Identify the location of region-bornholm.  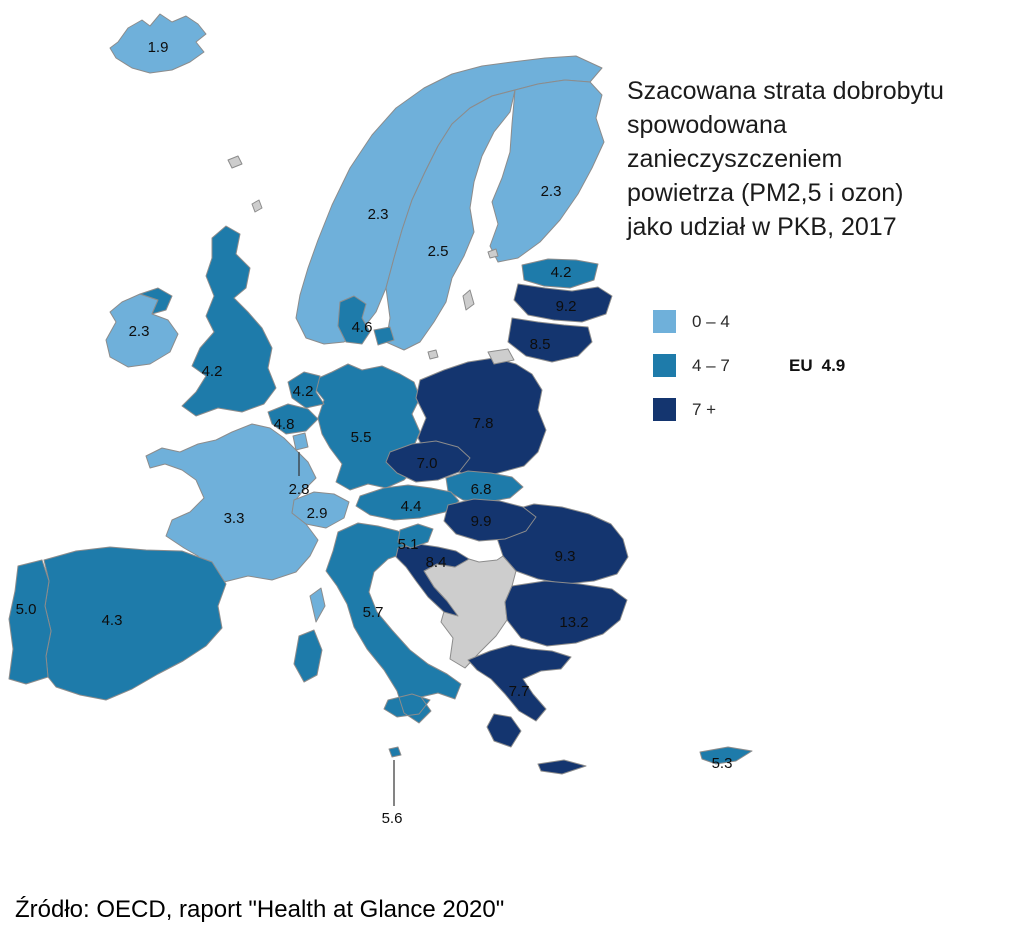
(433, 354).